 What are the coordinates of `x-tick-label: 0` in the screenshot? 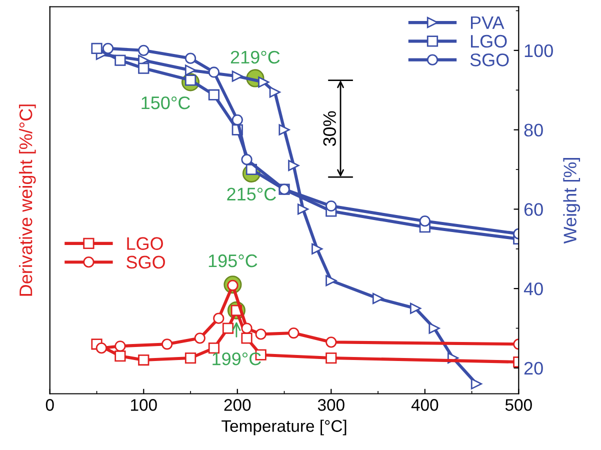 It's located at (50, 405).